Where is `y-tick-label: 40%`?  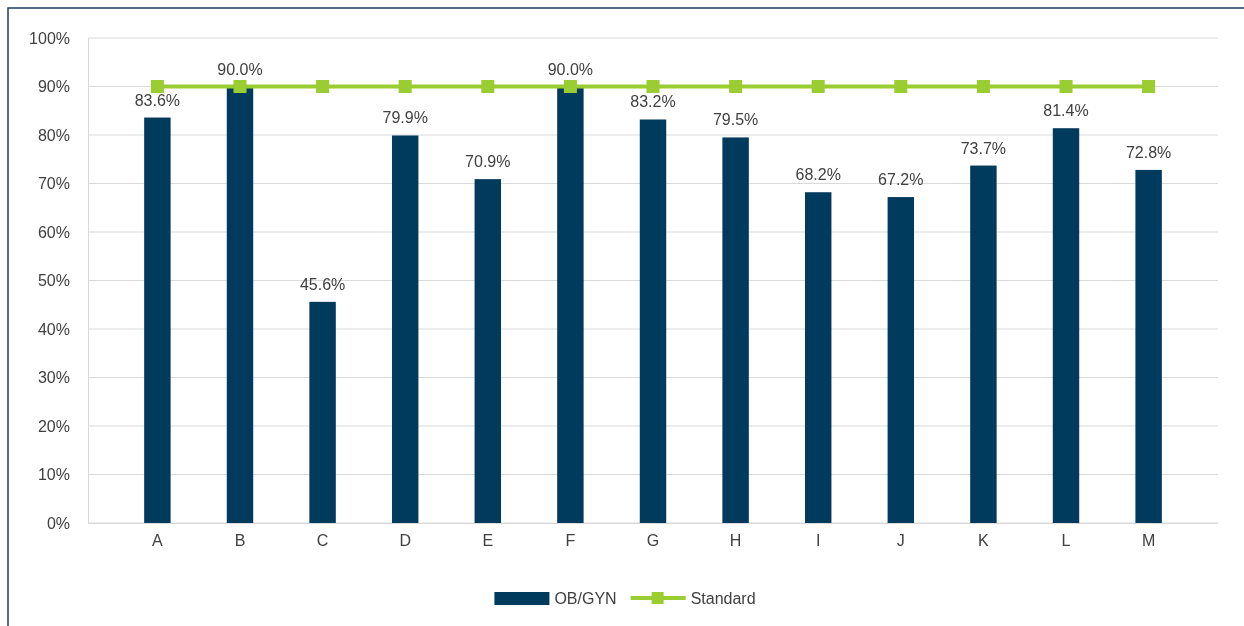
y-tick-label: 40% is located at coordinates (53, 329).